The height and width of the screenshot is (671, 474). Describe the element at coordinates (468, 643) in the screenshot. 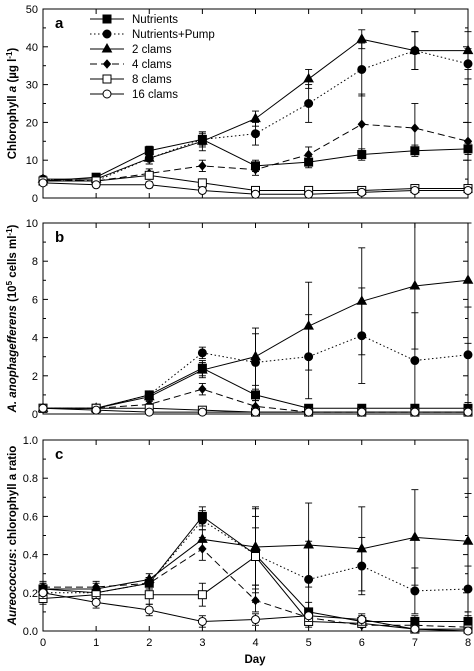

I see `x-tick-label: 8` at that location.